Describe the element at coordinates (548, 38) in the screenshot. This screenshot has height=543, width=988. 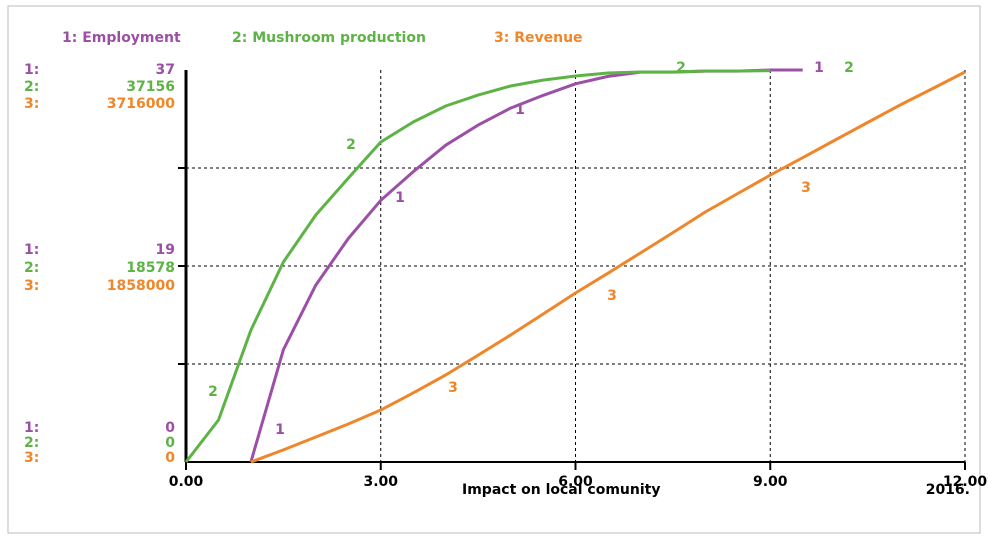
I see `legend-name: Revenue` at that location.